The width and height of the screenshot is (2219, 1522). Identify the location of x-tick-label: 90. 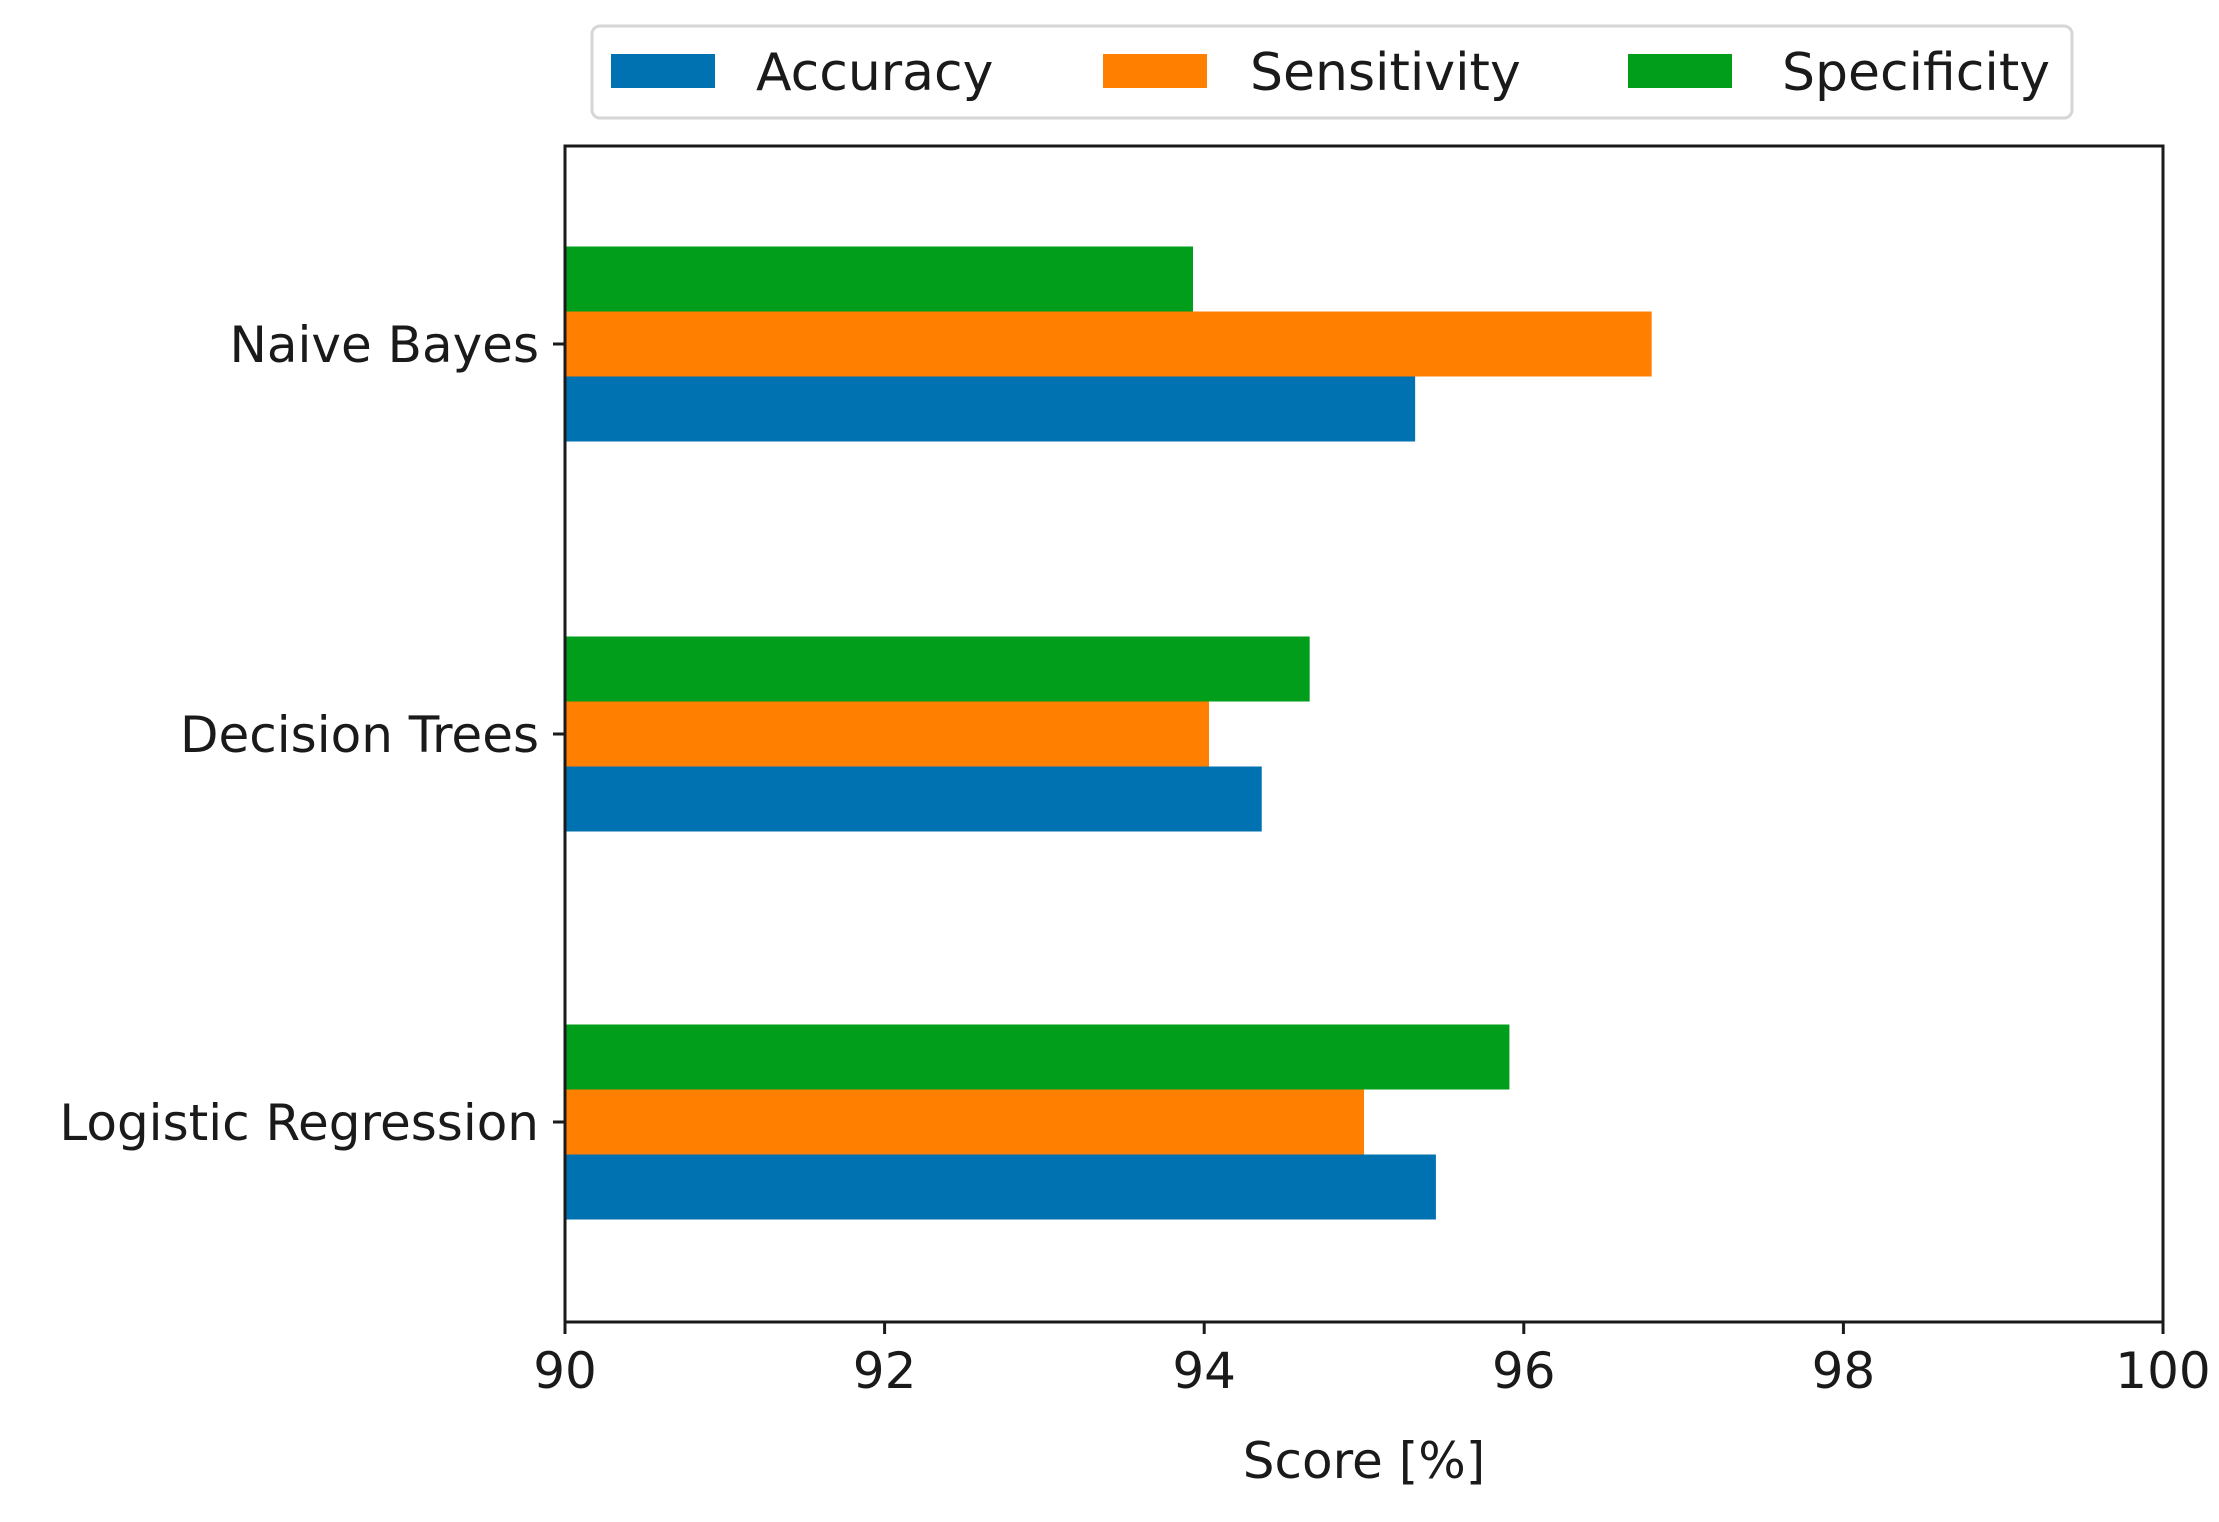
(565, 1371).